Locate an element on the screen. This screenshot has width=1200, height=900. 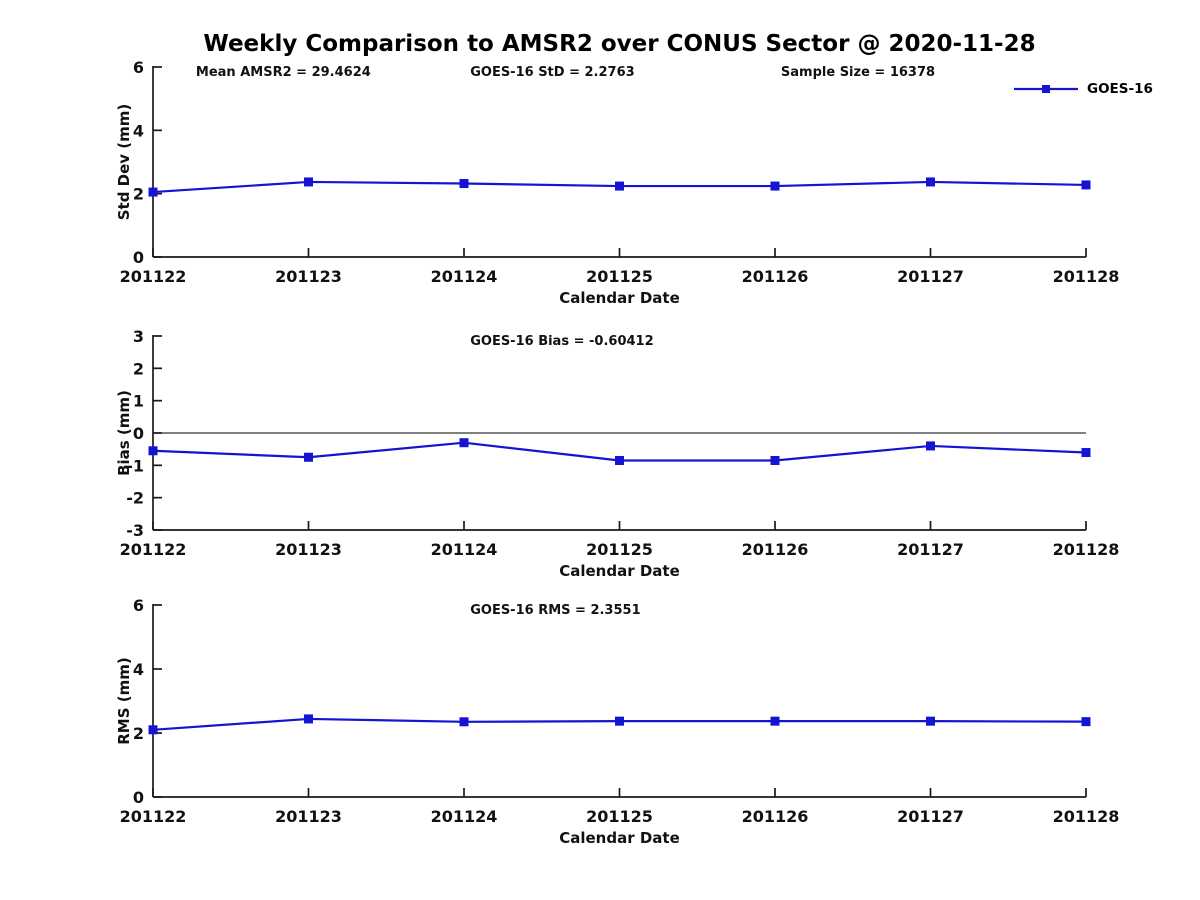
y-tick-label: 3 is located at coordinates (138, 336).